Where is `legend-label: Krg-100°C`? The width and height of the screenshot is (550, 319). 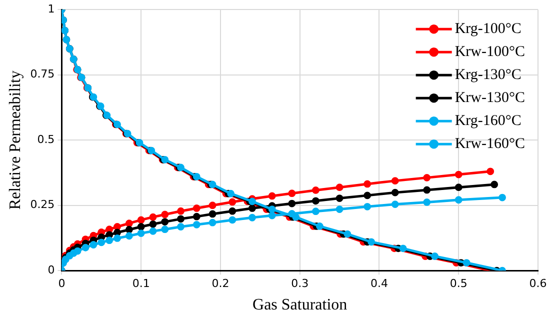
legend-label: Krg-100°C is located at coordinates (488, 29).